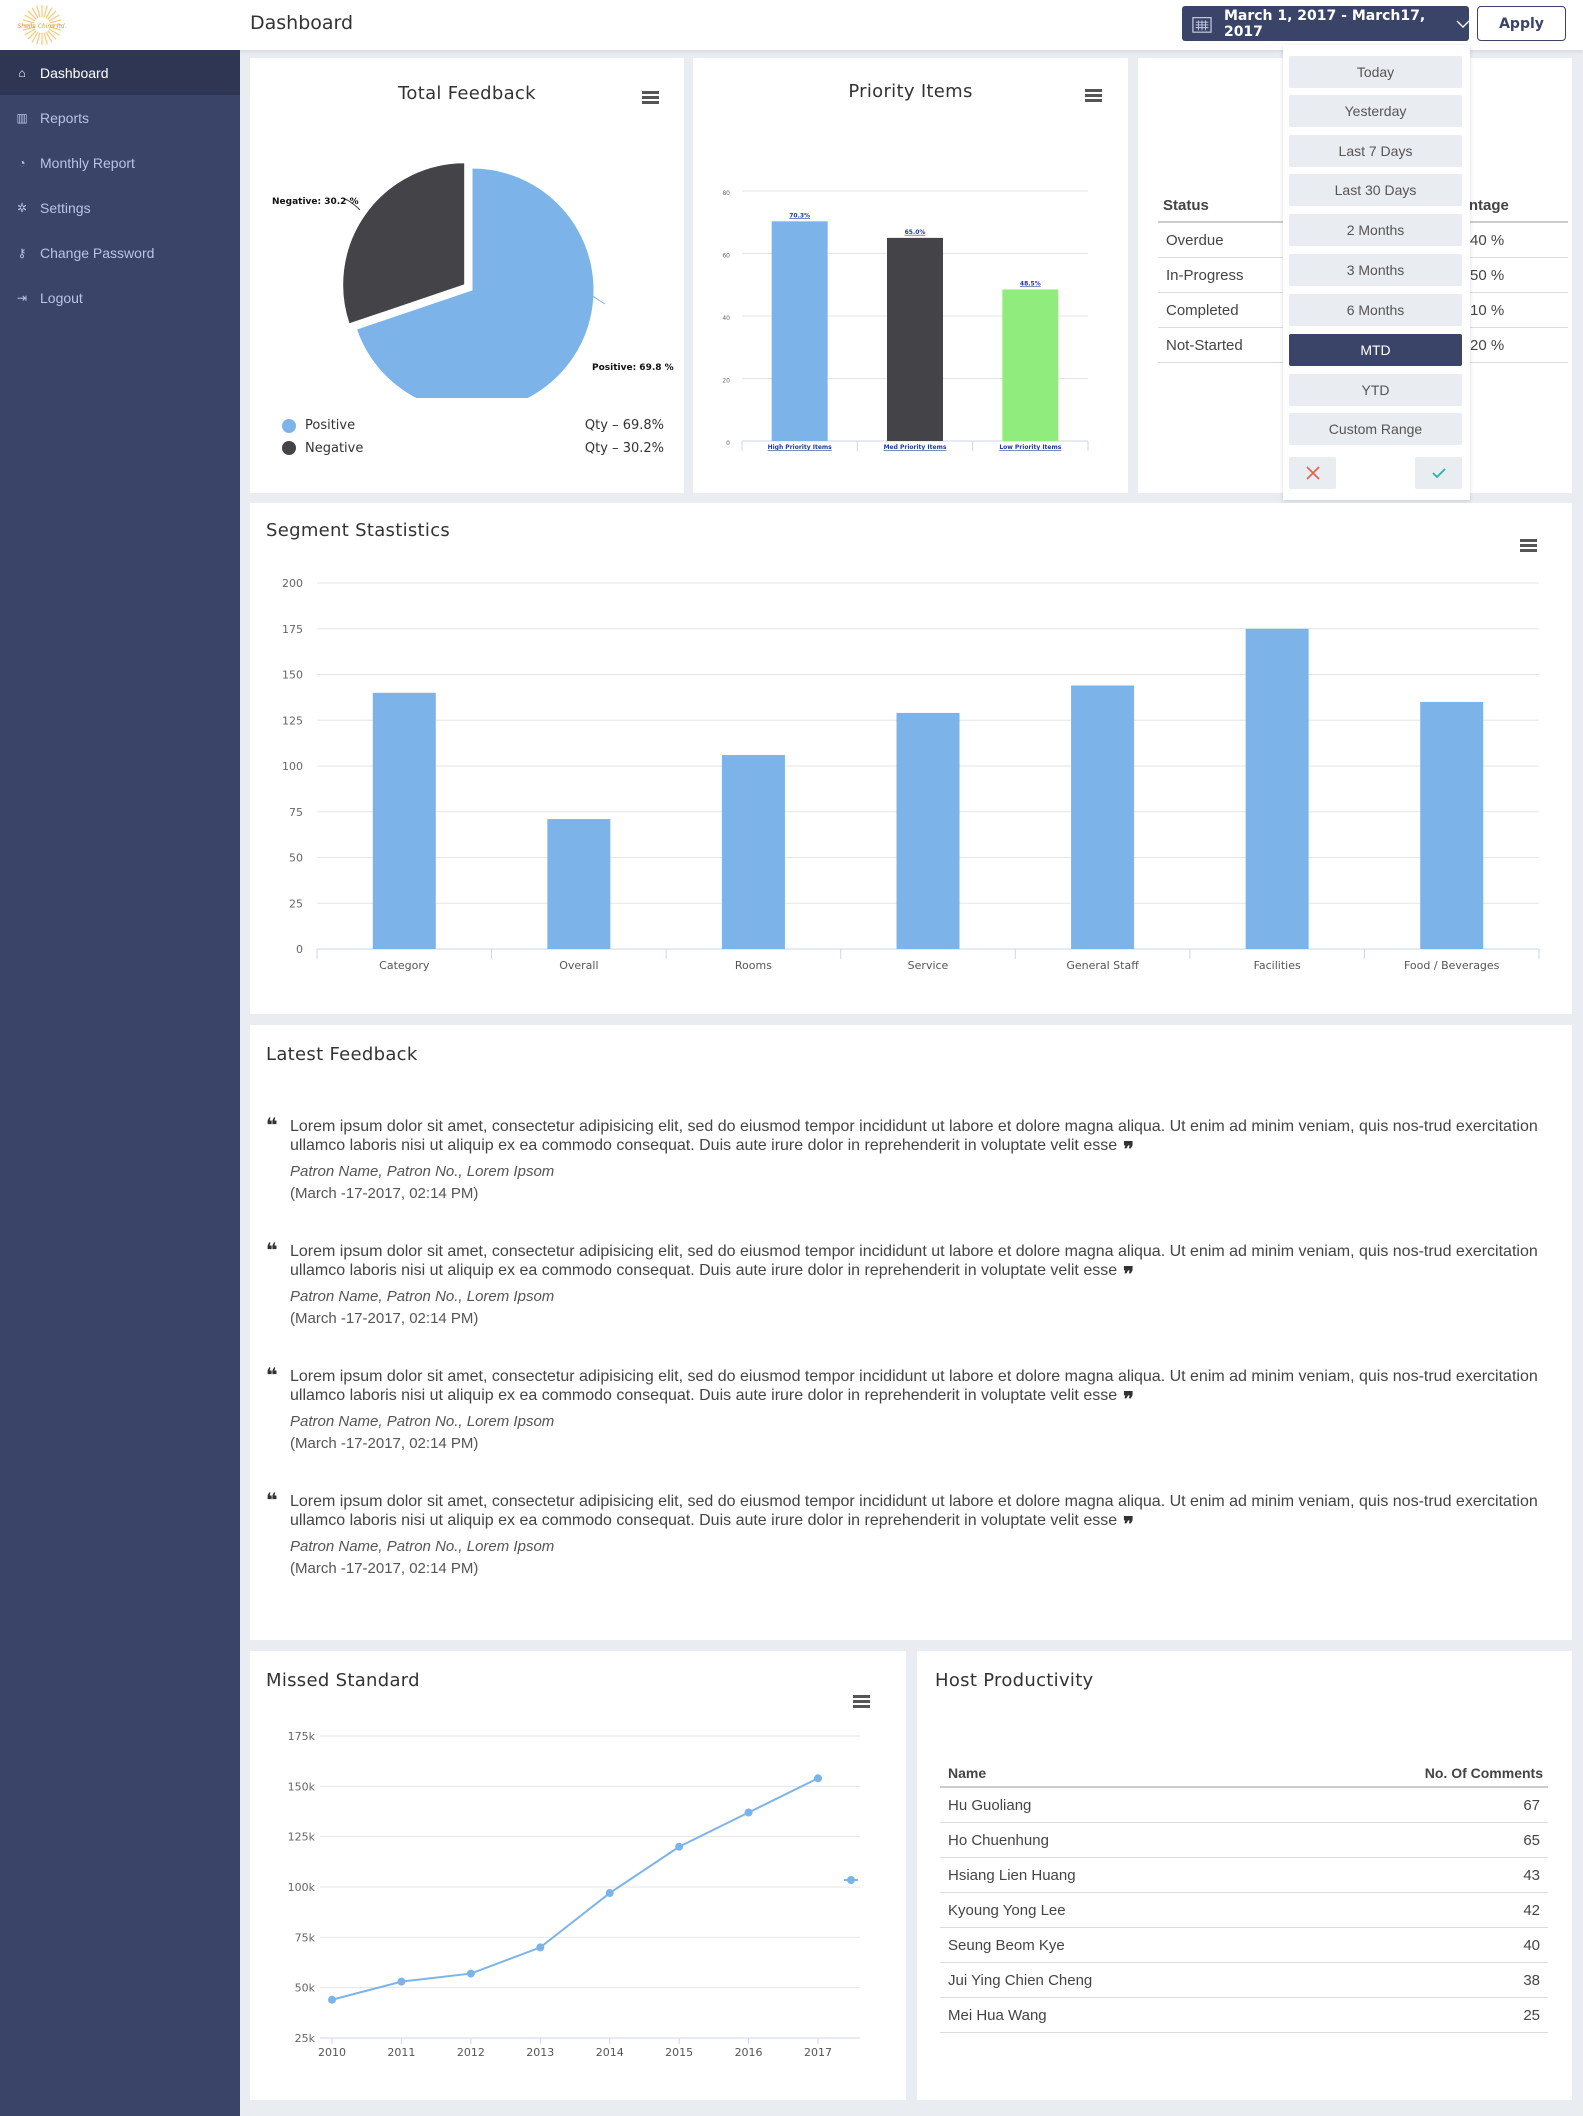 This screenshot has width=1583, height=2116. I want to click on sidebar-item-logout: ⇥ Logout, so click(120, 297).